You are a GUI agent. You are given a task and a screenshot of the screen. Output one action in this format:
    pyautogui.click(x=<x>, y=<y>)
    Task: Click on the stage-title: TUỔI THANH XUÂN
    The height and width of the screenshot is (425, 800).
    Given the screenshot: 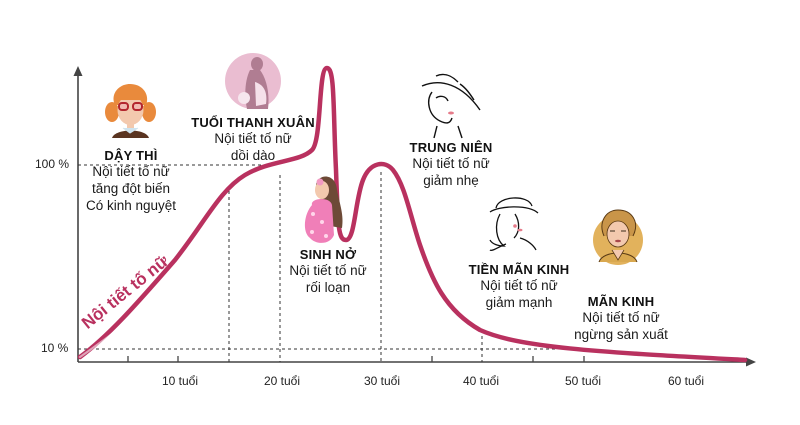 What is the action you would take?
    pyautogui.click(x=253, y=122)
    